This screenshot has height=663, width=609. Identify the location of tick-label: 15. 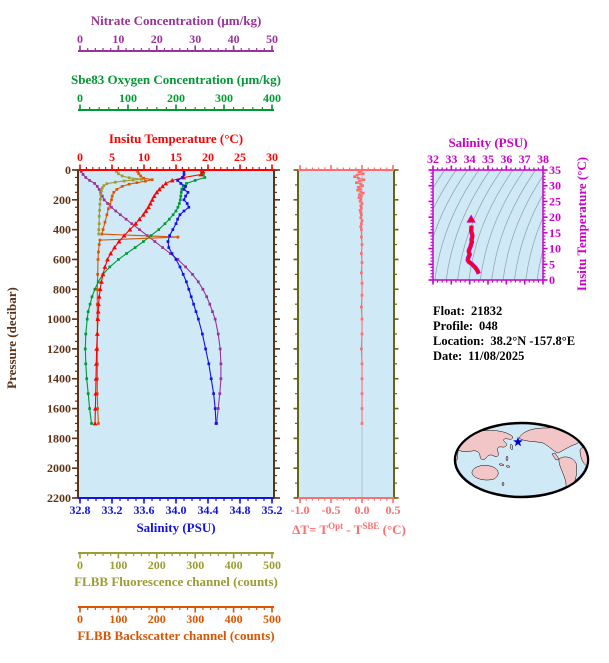
(176, 157).